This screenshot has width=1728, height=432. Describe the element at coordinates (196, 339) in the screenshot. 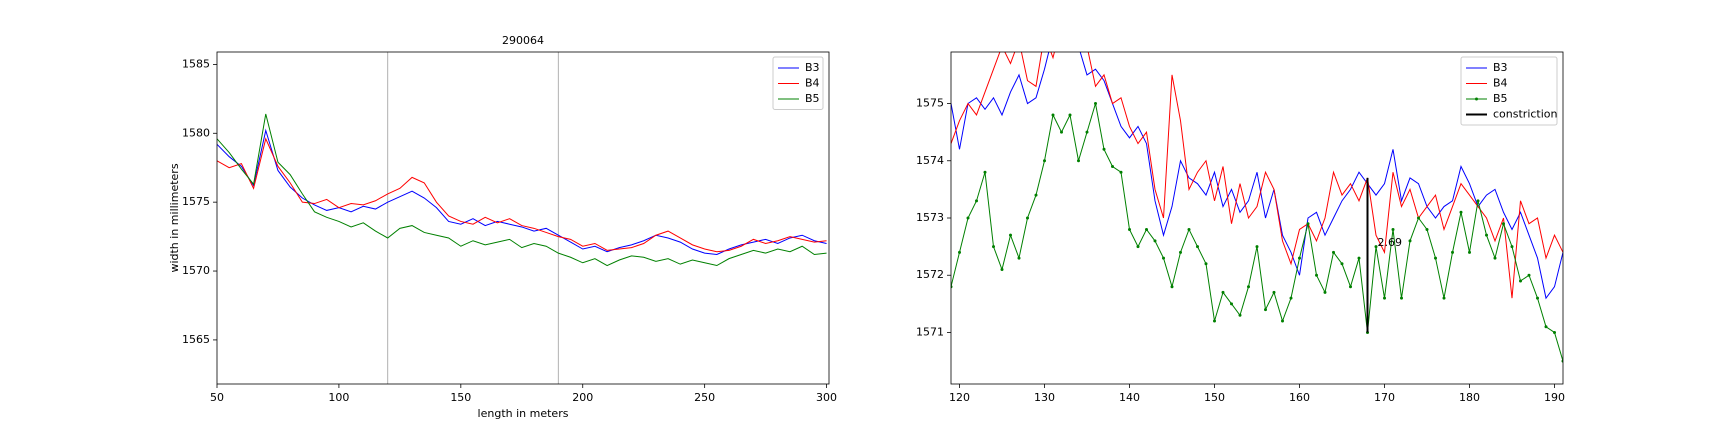

I see `y-tick-label: 1565` at that location.